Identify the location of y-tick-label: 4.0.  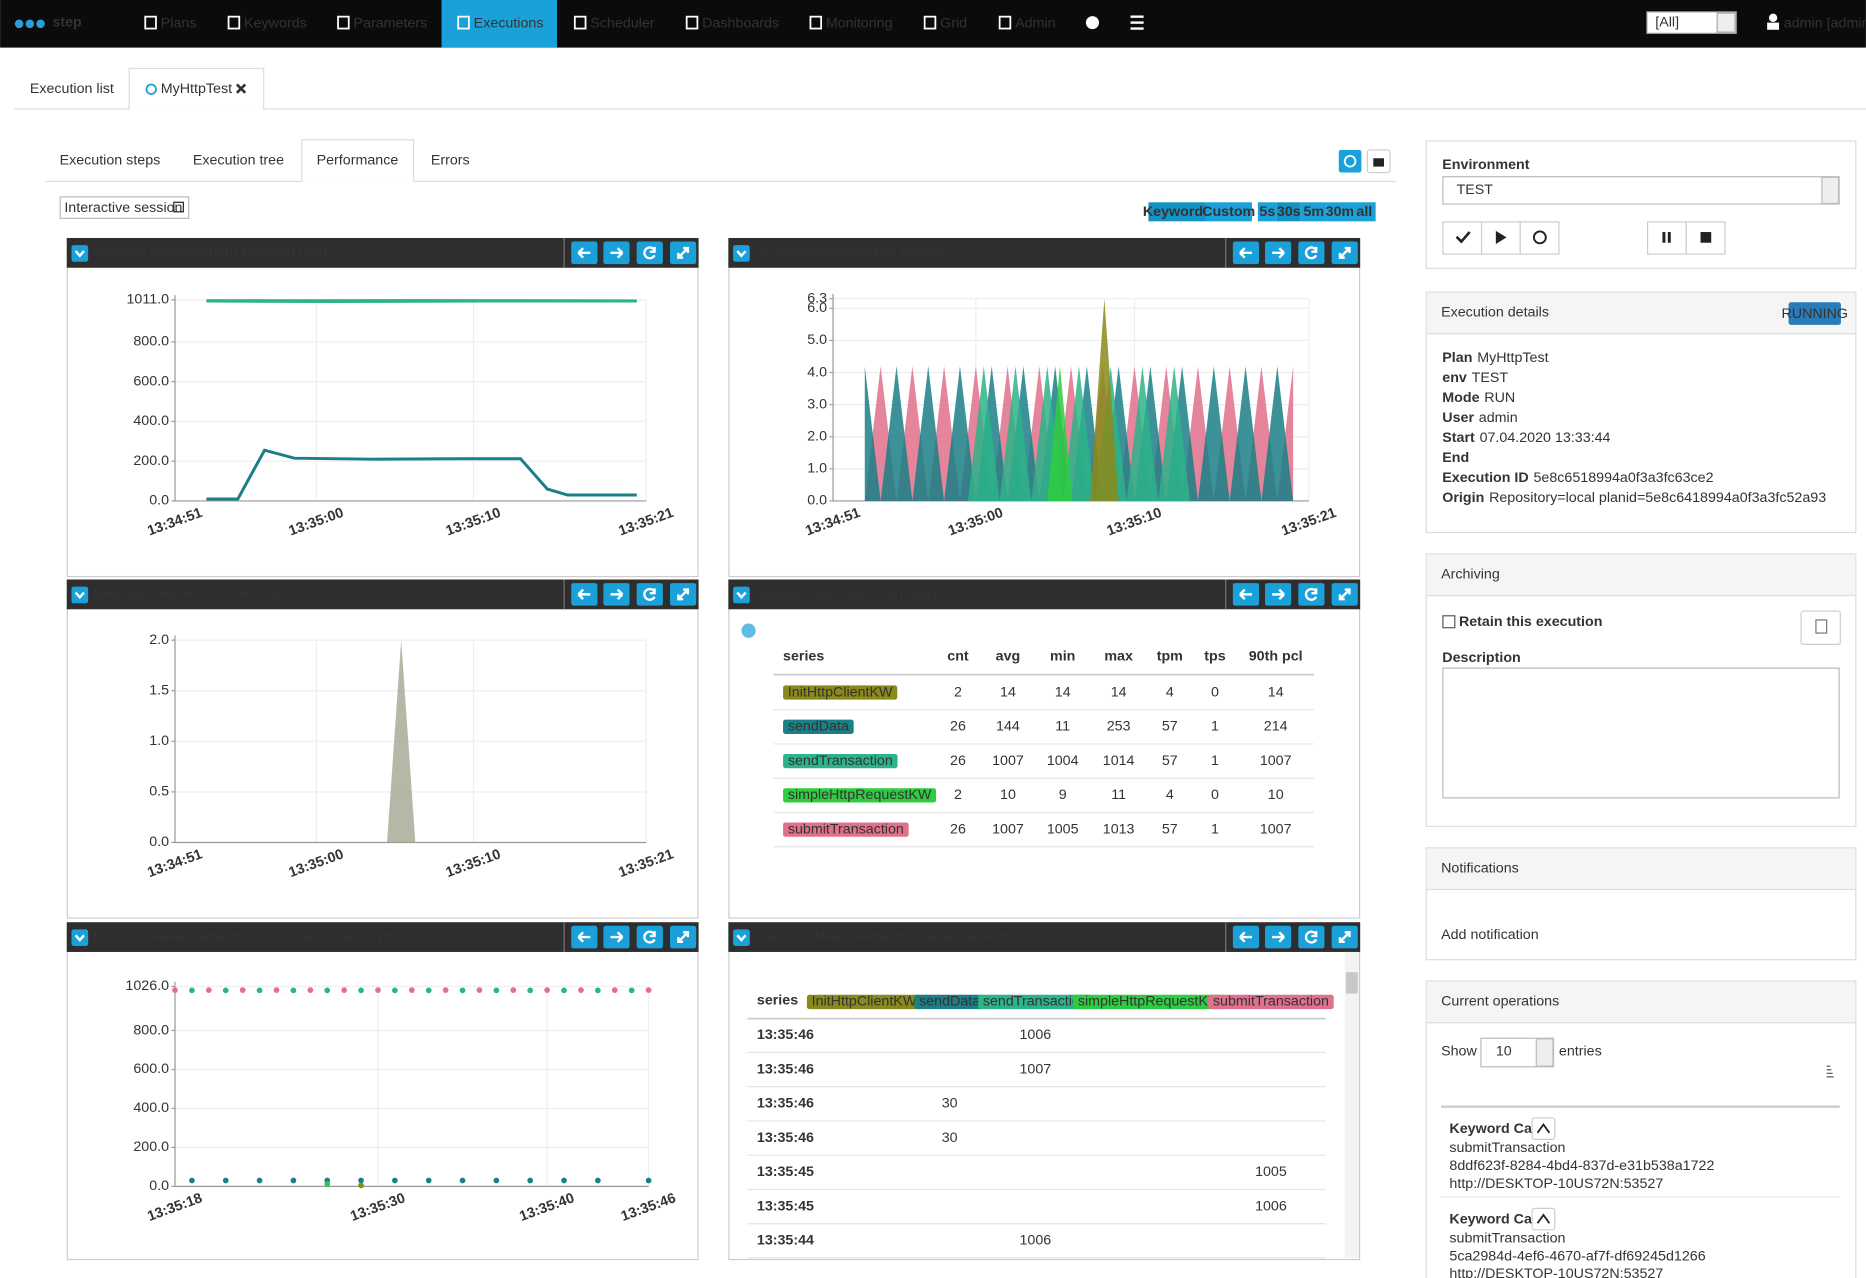
(817, 372).